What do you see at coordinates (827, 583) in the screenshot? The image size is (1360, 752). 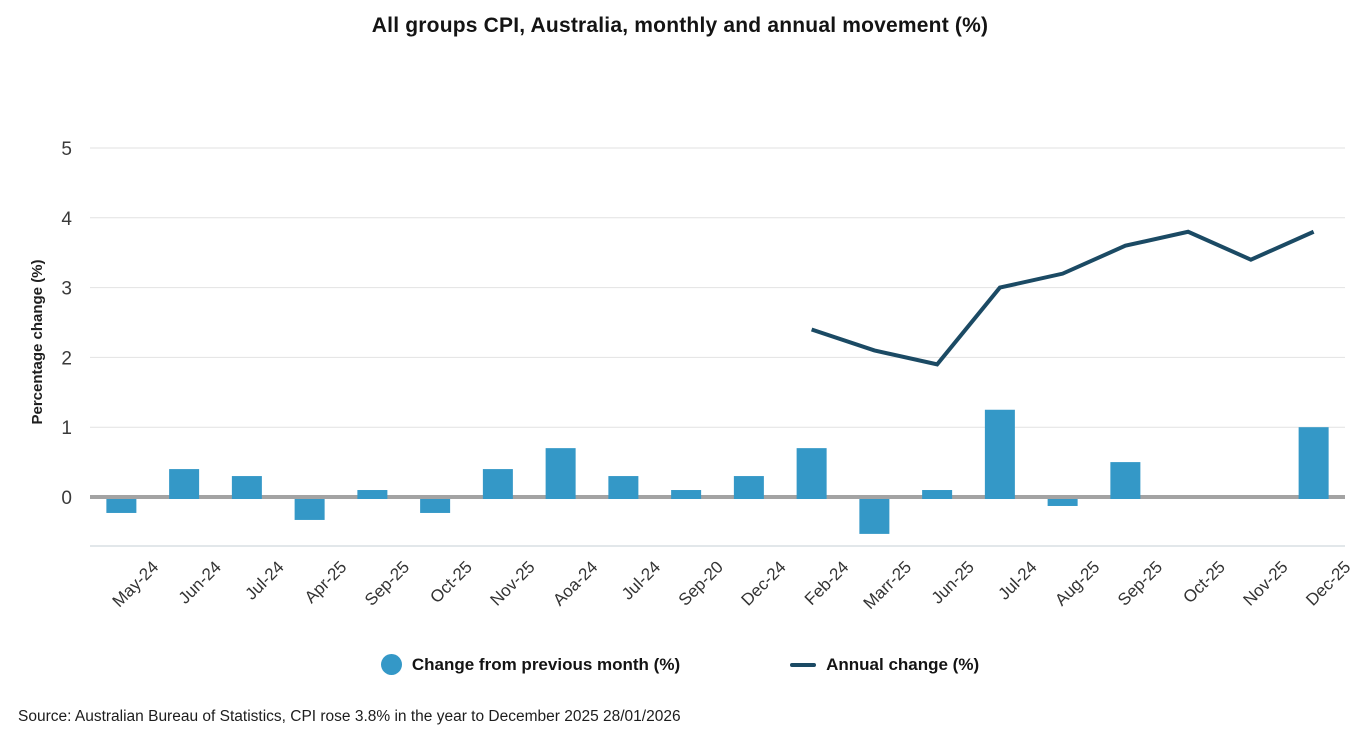 I see `x-tick-label: Feb-24` at bounding box center [827, 583].